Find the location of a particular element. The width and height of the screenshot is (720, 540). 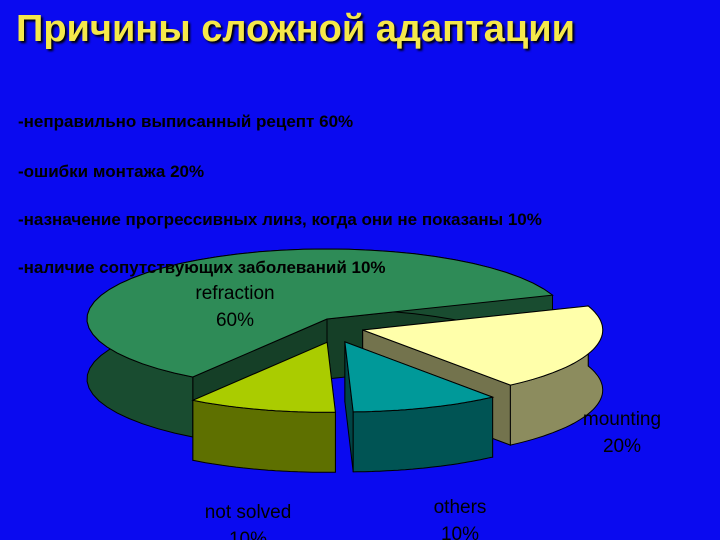

slice-label: others is located at coordinates (460, 507).